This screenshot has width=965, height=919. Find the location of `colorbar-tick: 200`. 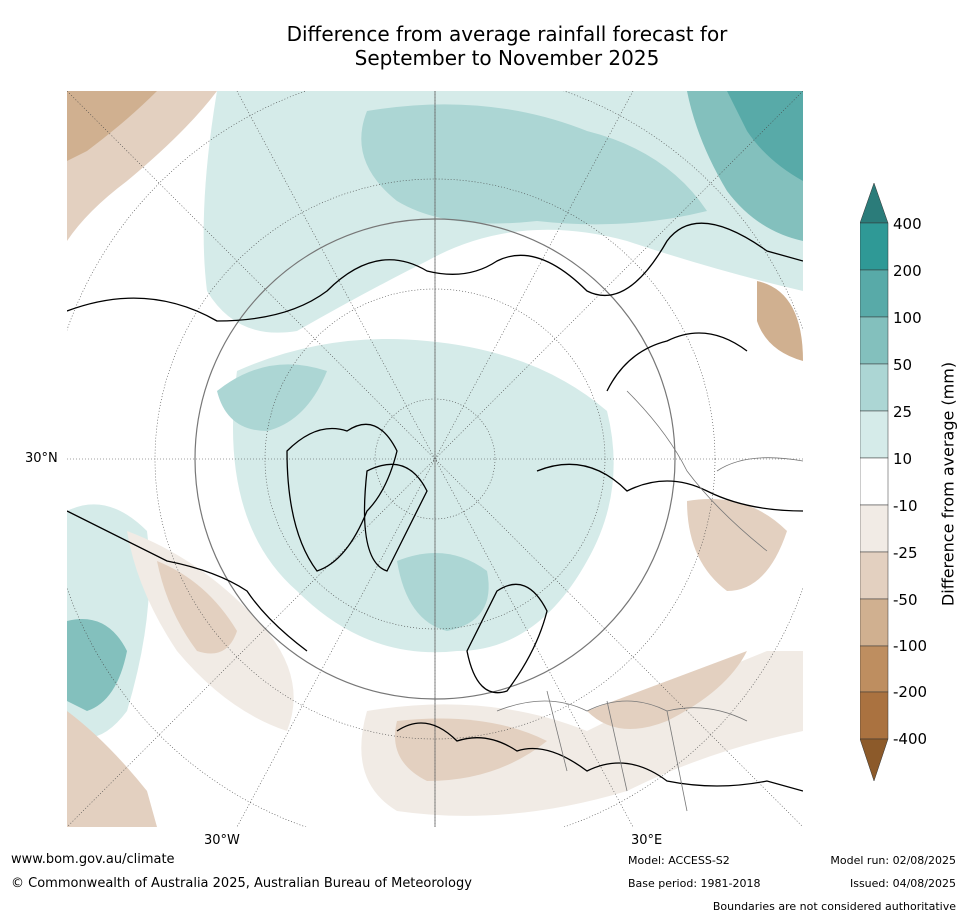

colorbar-tick: 200 is located at coordinates (907, 271).